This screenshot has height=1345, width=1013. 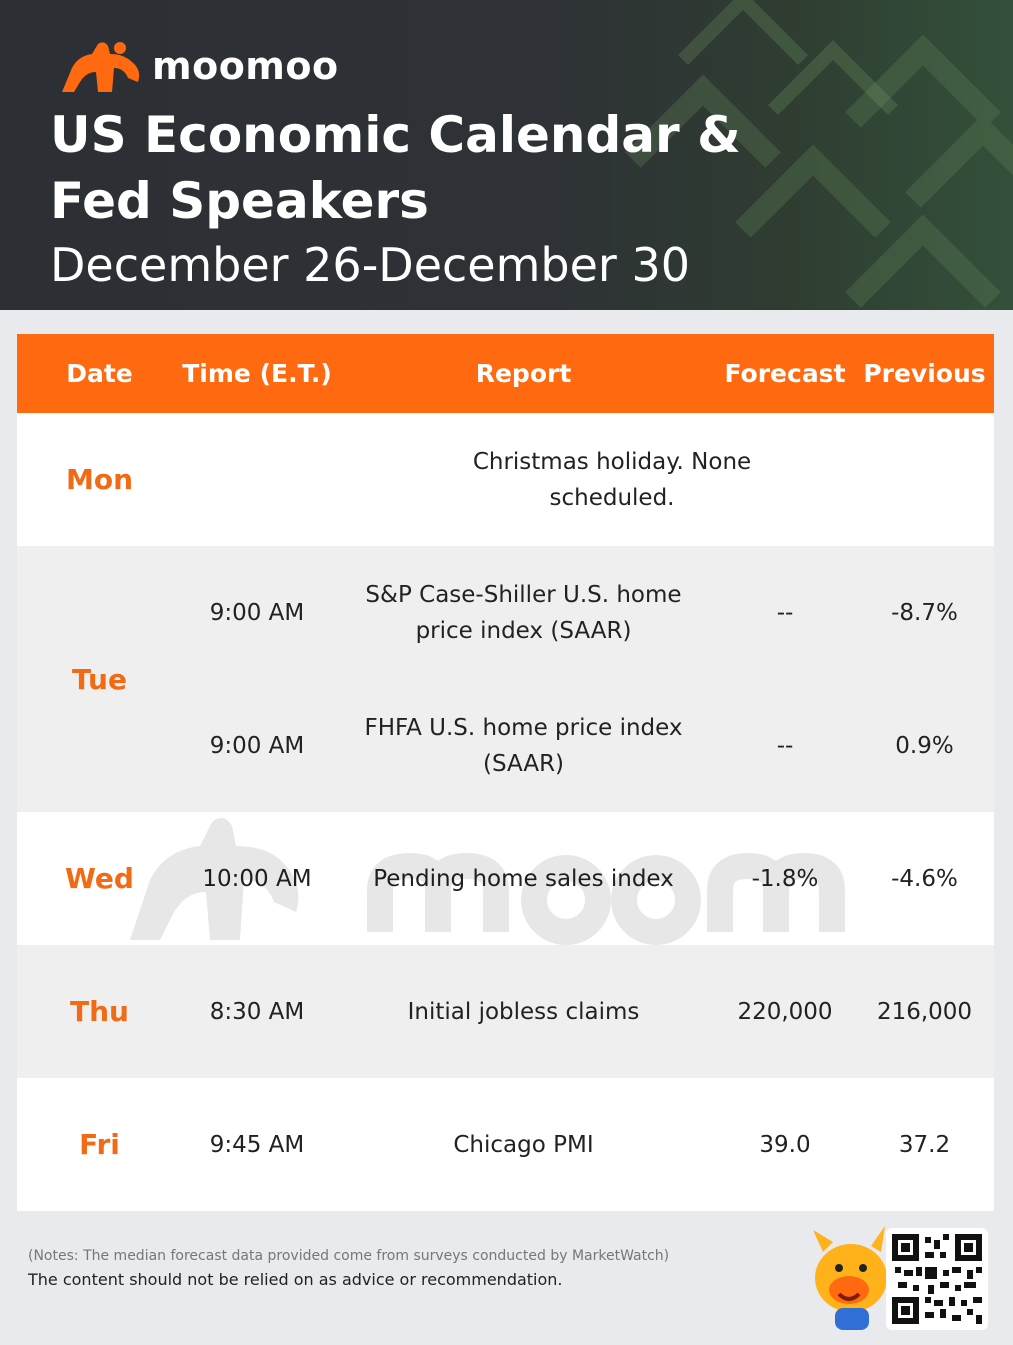 I want to click on table-row-fri: Fri 9:45 AM Chicago PMI 39.0 37.2, so click(x=505, y=1144).